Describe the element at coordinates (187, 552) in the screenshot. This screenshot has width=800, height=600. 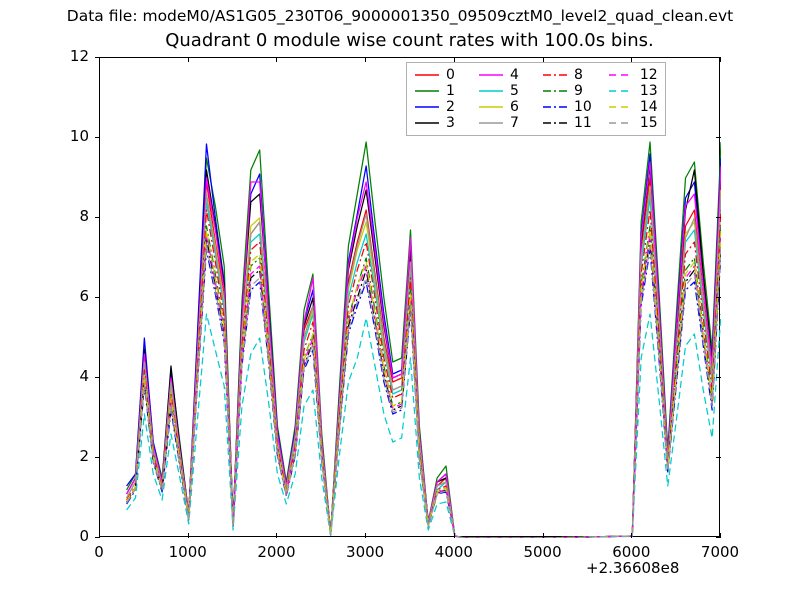
I see `x-tick-label: 1000` at that location.